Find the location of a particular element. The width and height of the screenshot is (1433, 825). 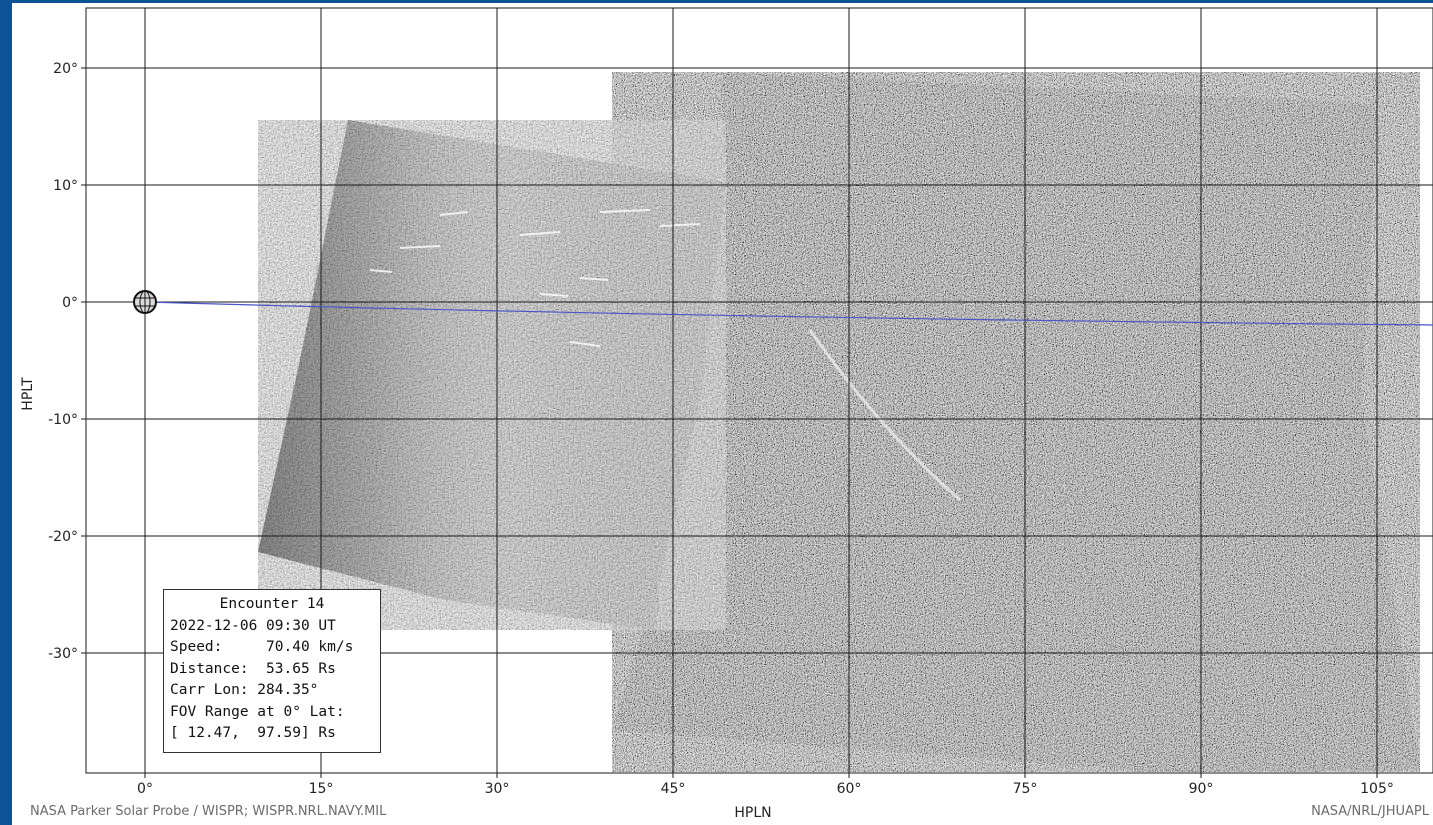

encounter-title: Encounter 14 is located at coordinates (272, 604).